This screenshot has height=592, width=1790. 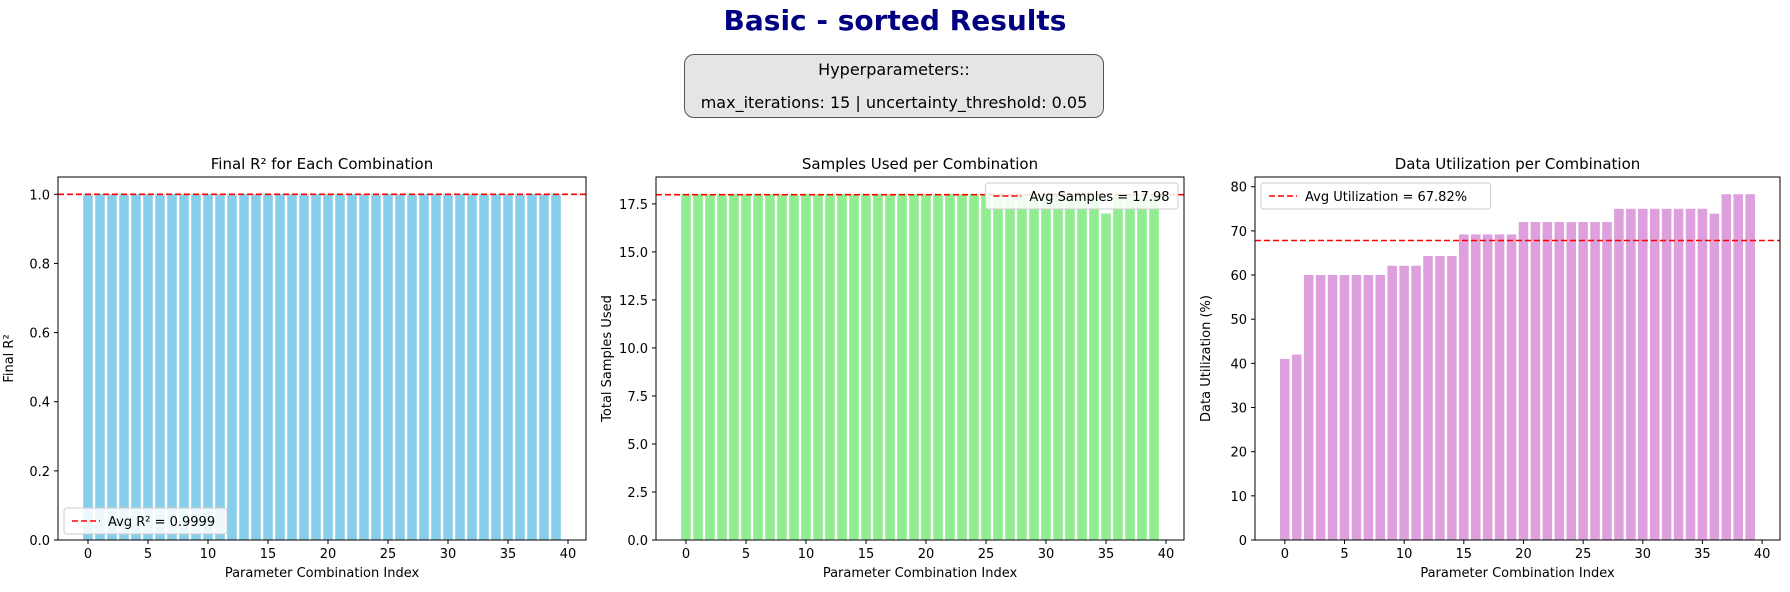 I want to click on chart-title: Samples Used per Combination, so click(x=920, y=164).